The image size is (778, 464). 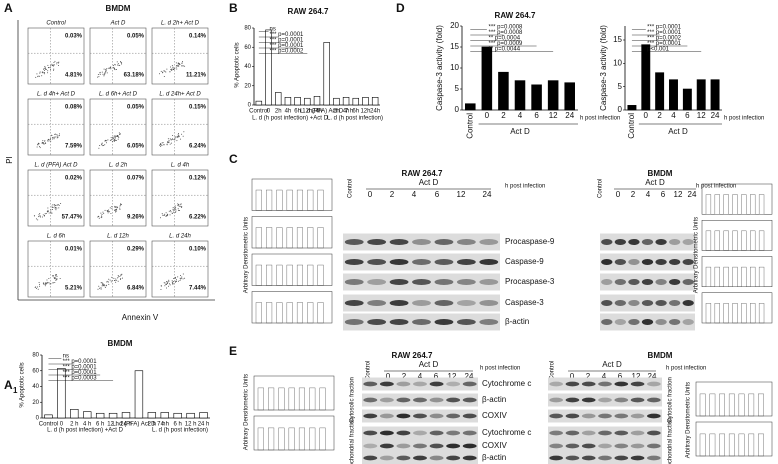 What do you see at coordinates (530, 241) in the screenshot?
I see `row-label: Procaspase-9` at bounding box center [530, 241].